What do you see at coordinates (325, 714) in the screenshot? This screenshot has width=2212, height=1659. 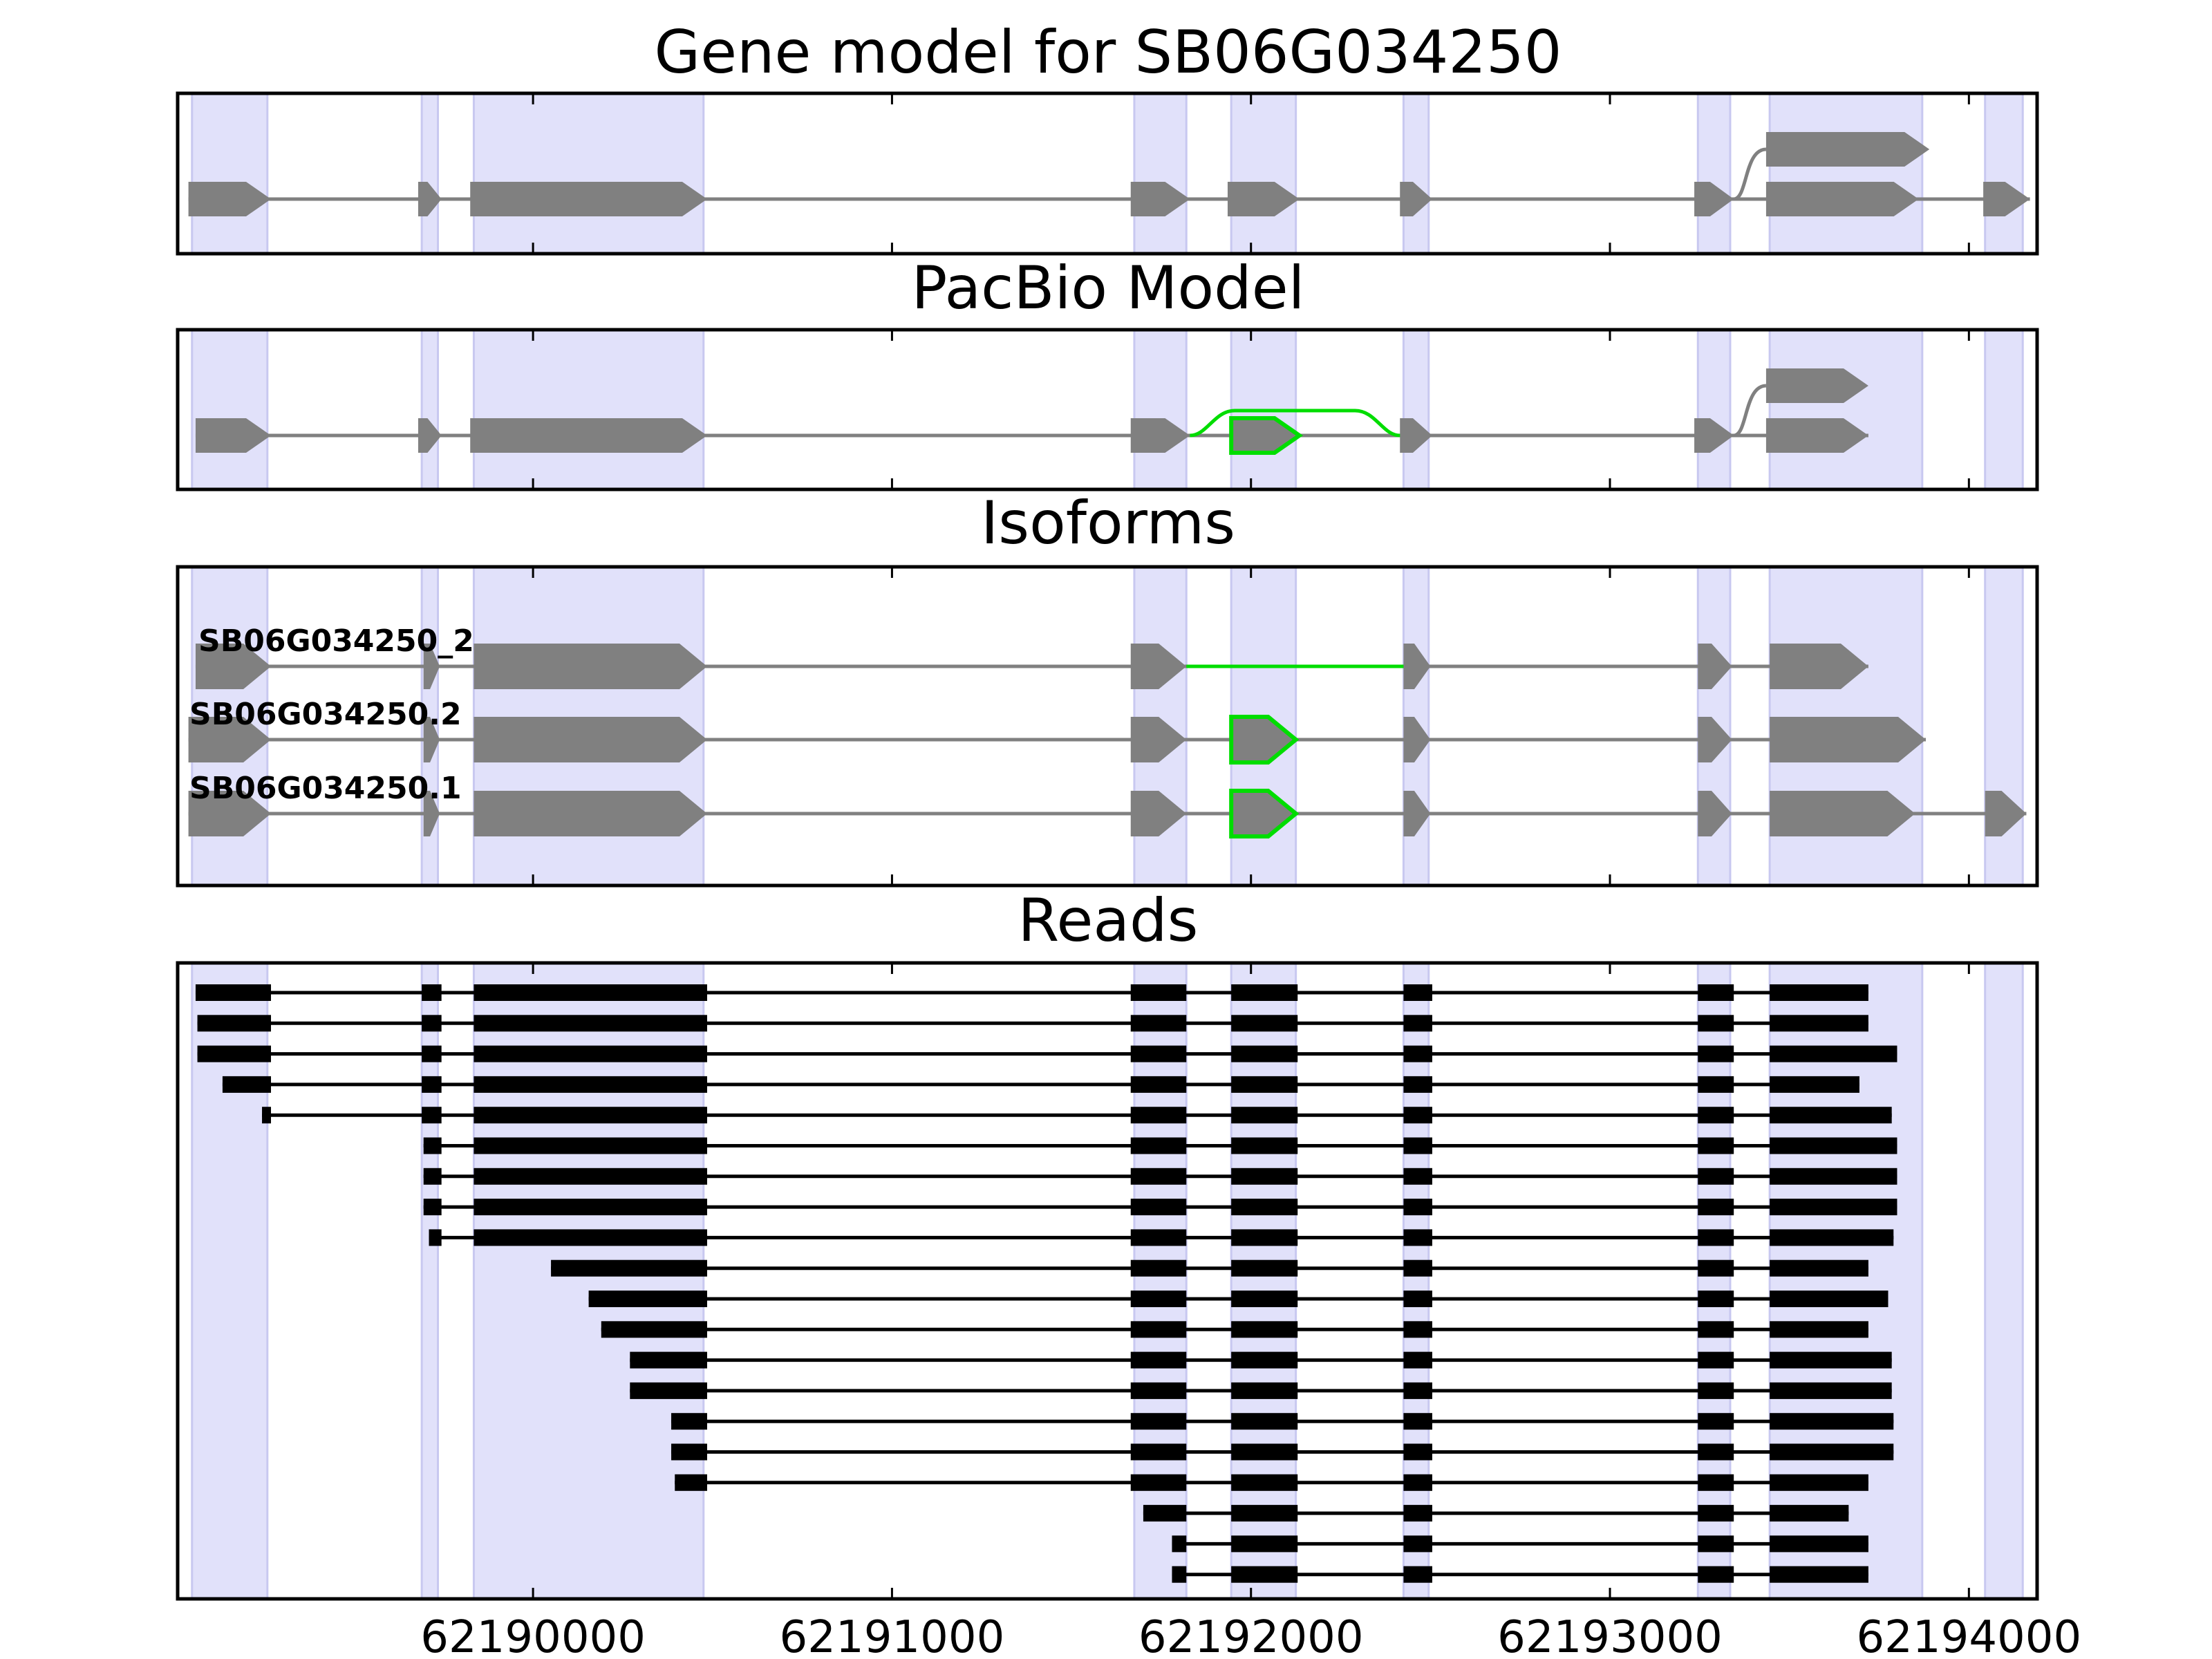 I see `isoform-name-label: SB06G034250.2` at bounding box center [325, 714].